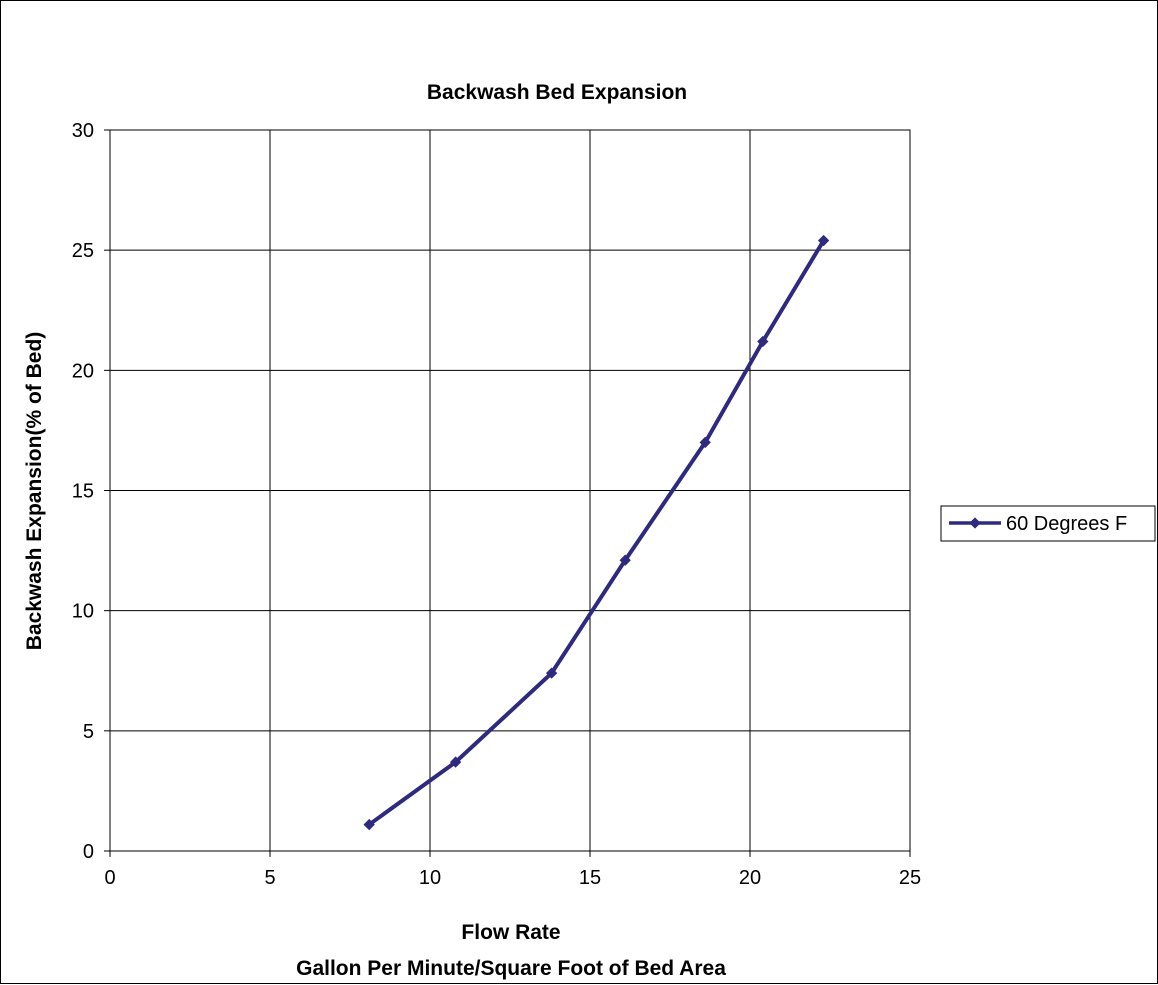  What do you see at coordinates (750, 878) in the screenshot?
I see `x-tick-label: 20` at bounding box center [750, 878].